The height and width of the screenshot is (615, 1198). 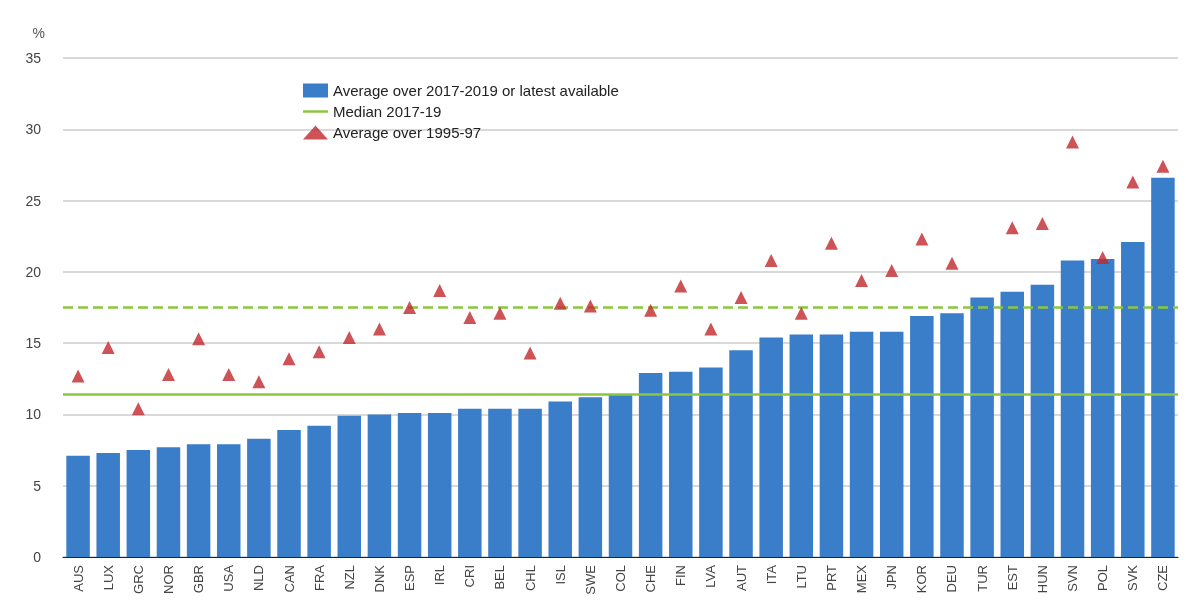 What do you see at coordinates (33, 271) in the screenshot?
I see `y-tick-label: 20` at bounding box center [33, 271].